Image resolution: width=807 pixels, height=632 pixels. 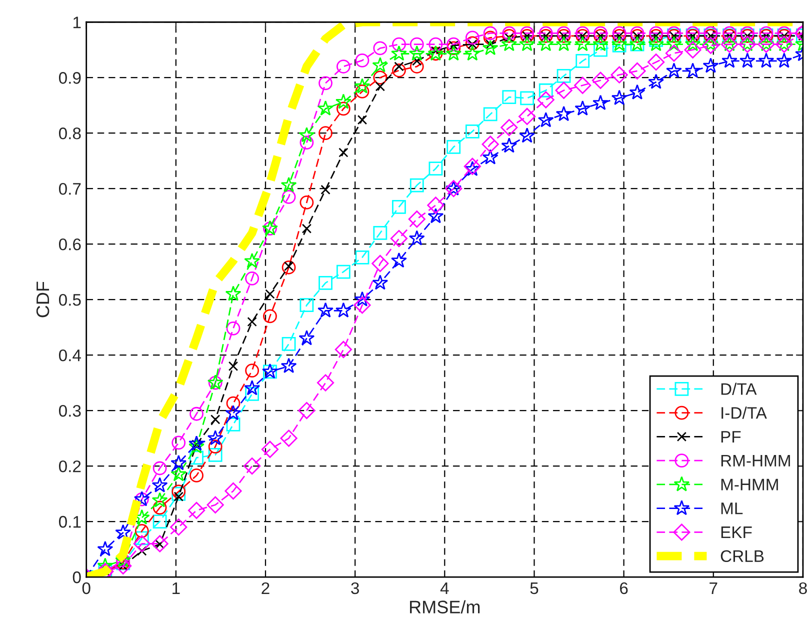 I want to click on x-tick-label: 7, so click(x=714, y=588).